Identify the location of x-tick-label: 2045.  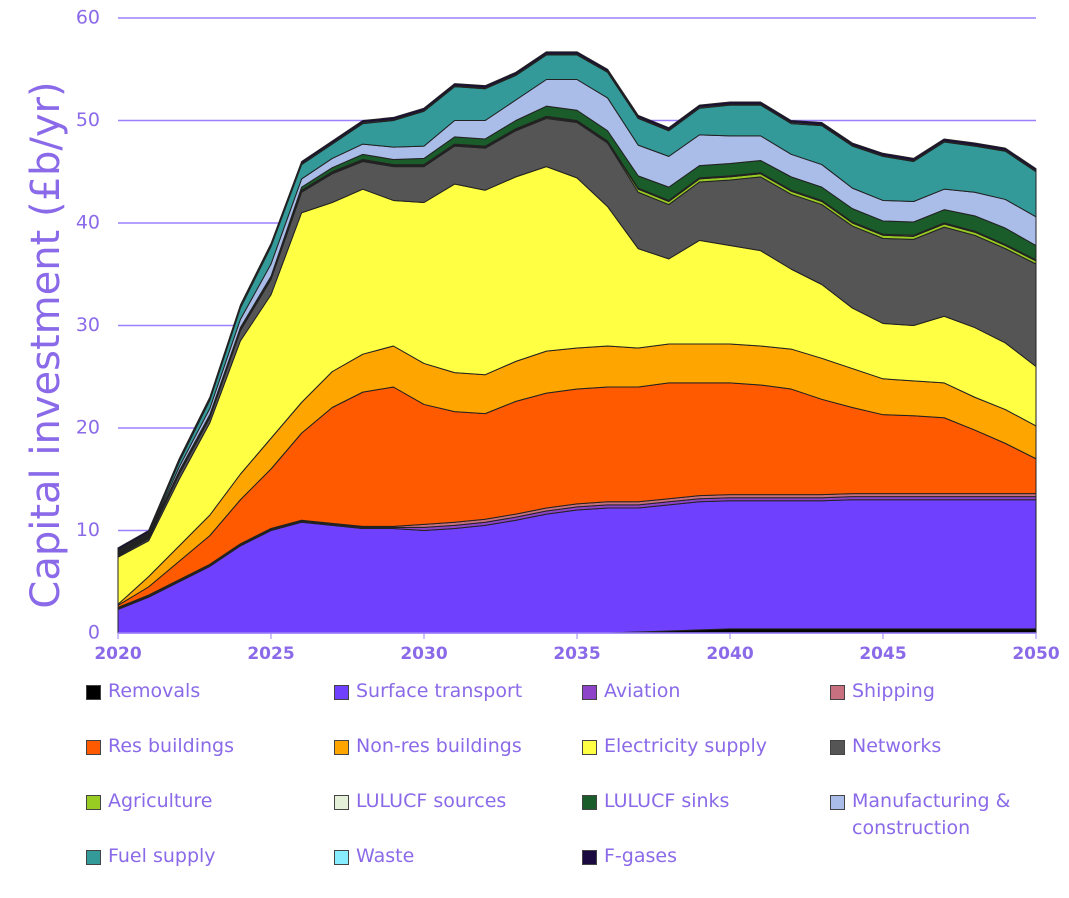
(882, 654).